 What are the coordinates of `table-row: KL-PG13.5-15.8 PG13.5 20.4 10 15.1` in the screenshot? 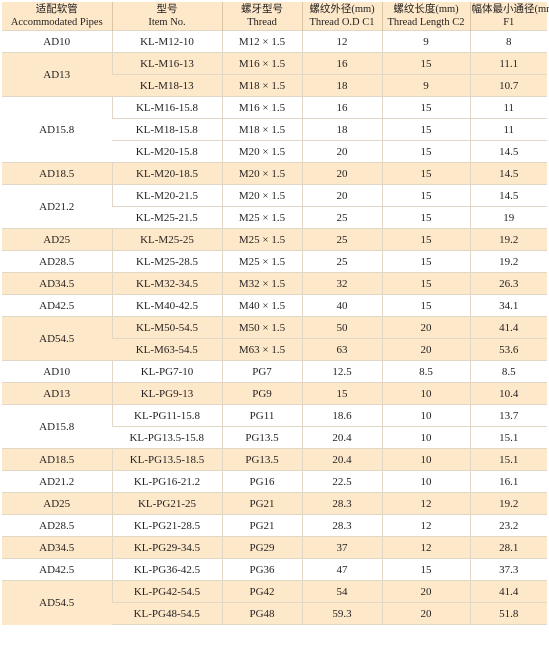 It's located at (274, 437).